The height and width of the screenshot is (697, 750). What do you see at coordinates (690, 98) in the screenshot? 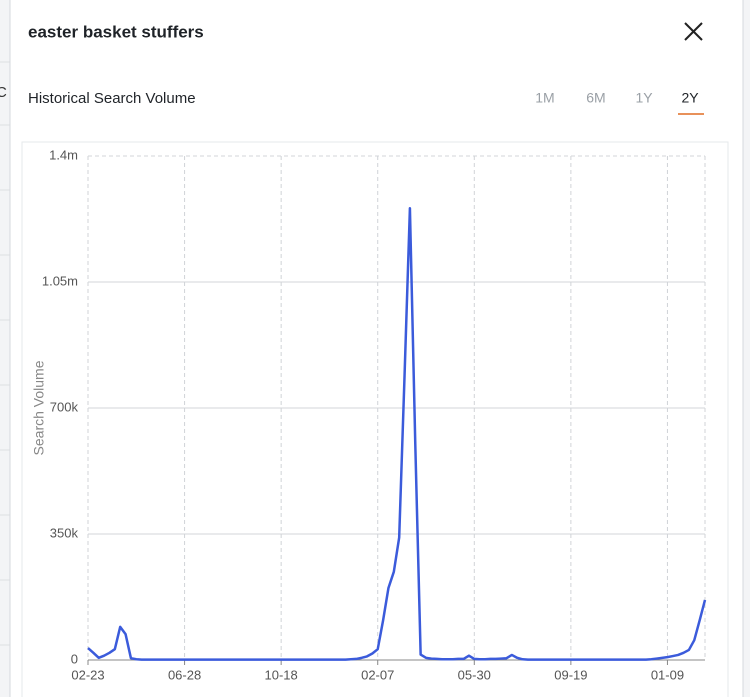
I see `range-tab: 2Y` at bounding box center [690, 98].